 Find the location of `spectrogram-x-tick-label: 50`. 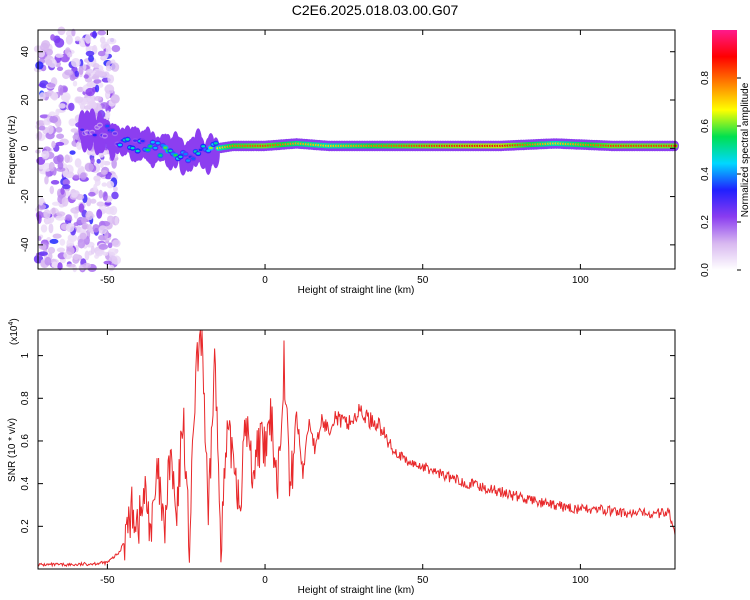

spectrogram-x-tick-label: 50 is located at coordinates (423, 280).